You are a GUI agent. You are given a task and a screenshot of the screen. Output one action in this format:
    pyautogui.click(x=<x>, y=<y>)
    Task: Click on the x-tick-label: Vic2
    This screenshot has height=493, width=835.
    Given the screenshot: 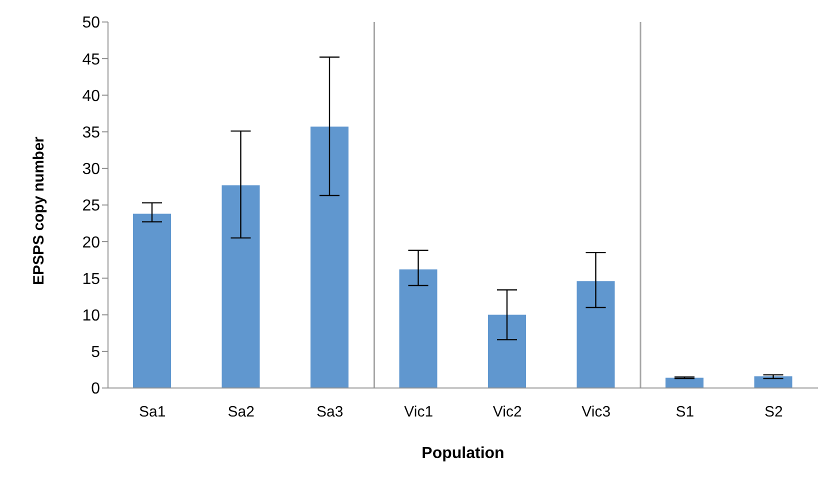 What is the action you would take?
    pyautogui.click(x=507, y=412)
    